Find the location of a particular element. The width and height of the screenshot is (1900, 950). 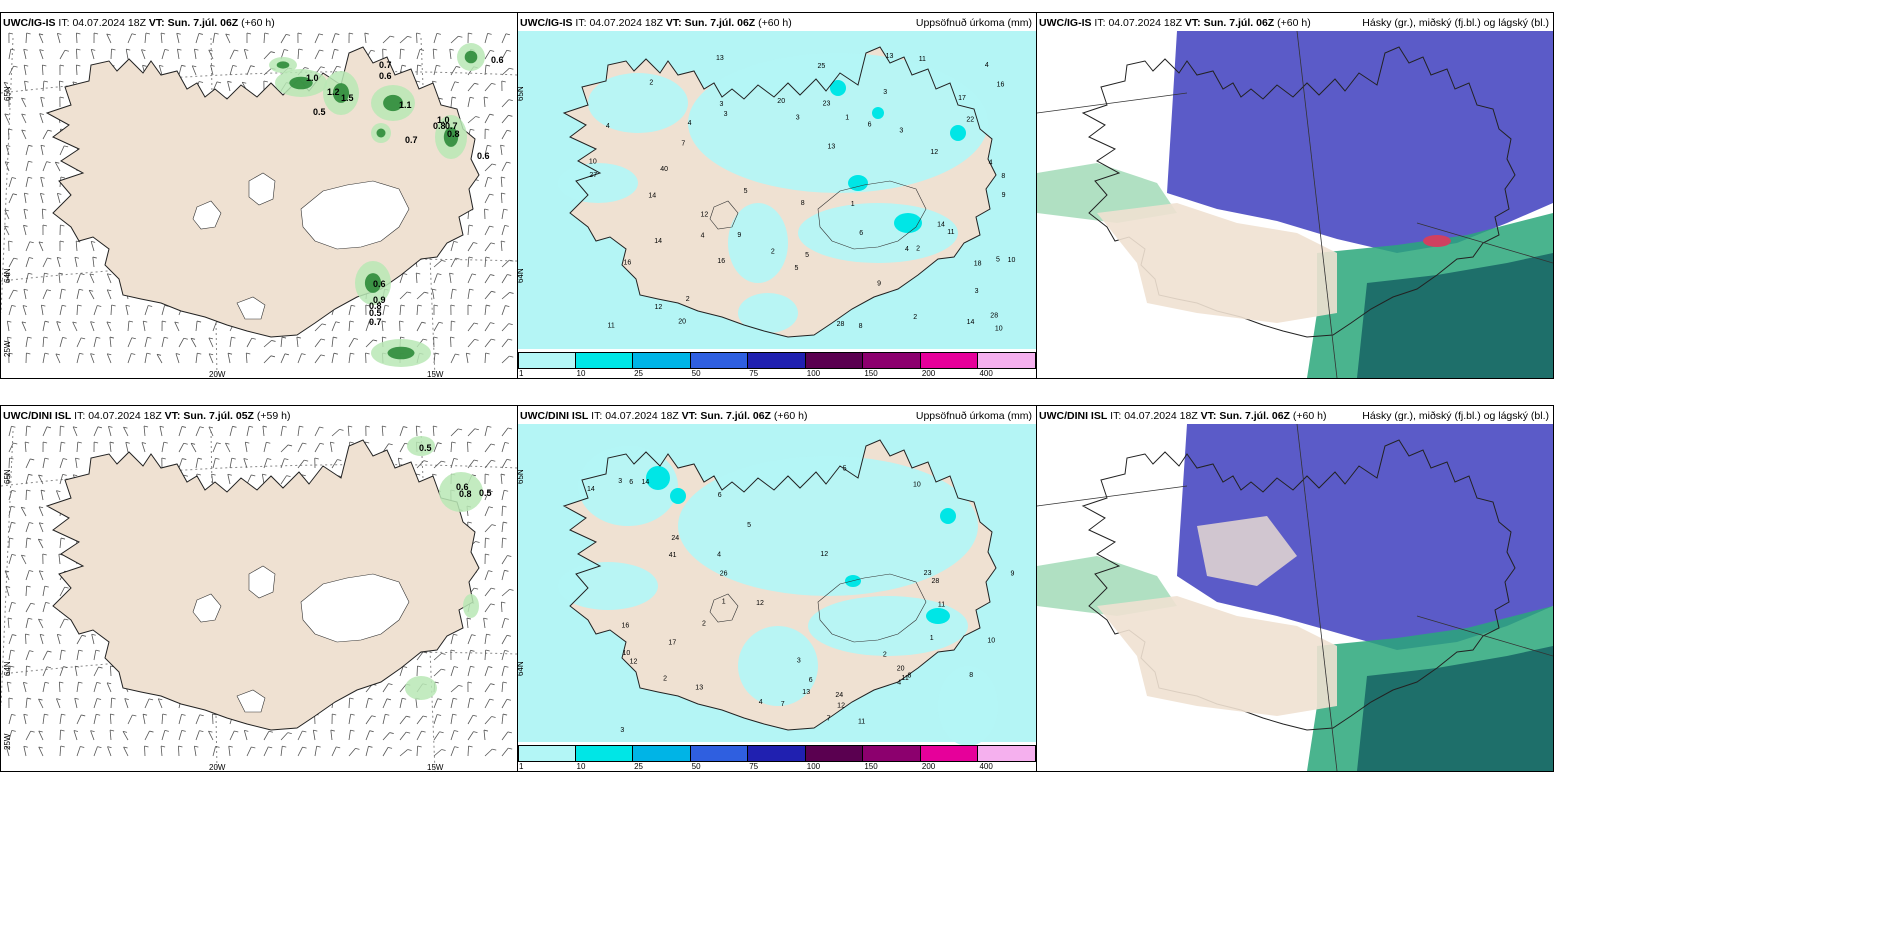

lat-label-bottom: 64N is located at coordinates (7, 668).